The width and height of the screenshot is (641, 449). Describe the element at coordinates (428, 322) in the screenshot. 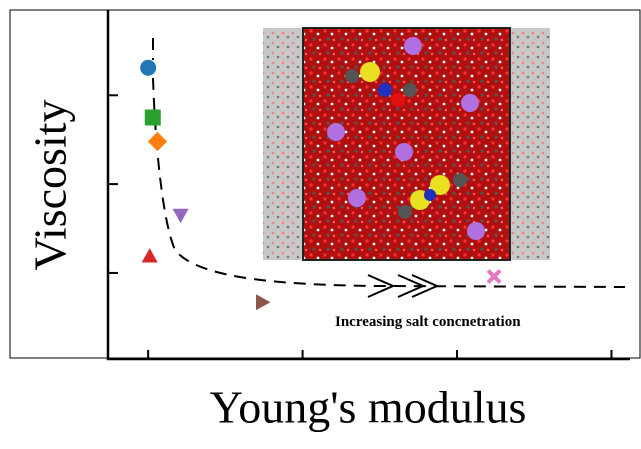

I see `annotation: Increasing salt concnetration` at that location.